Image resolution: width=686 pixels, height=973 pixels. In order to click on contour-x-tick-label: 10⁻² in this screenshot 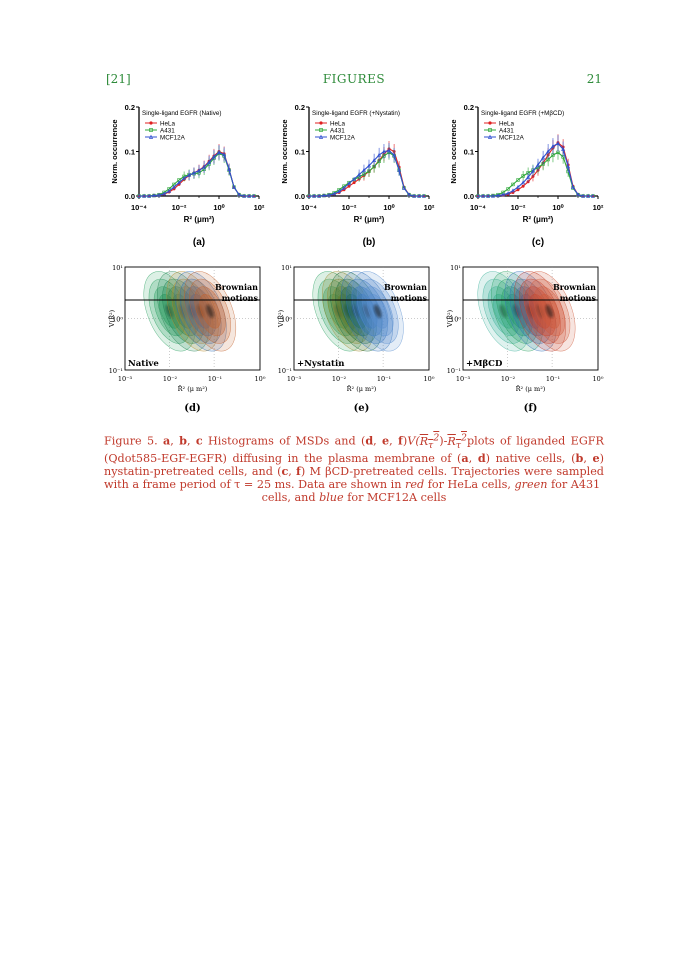, I will do `click(508, 379)`.